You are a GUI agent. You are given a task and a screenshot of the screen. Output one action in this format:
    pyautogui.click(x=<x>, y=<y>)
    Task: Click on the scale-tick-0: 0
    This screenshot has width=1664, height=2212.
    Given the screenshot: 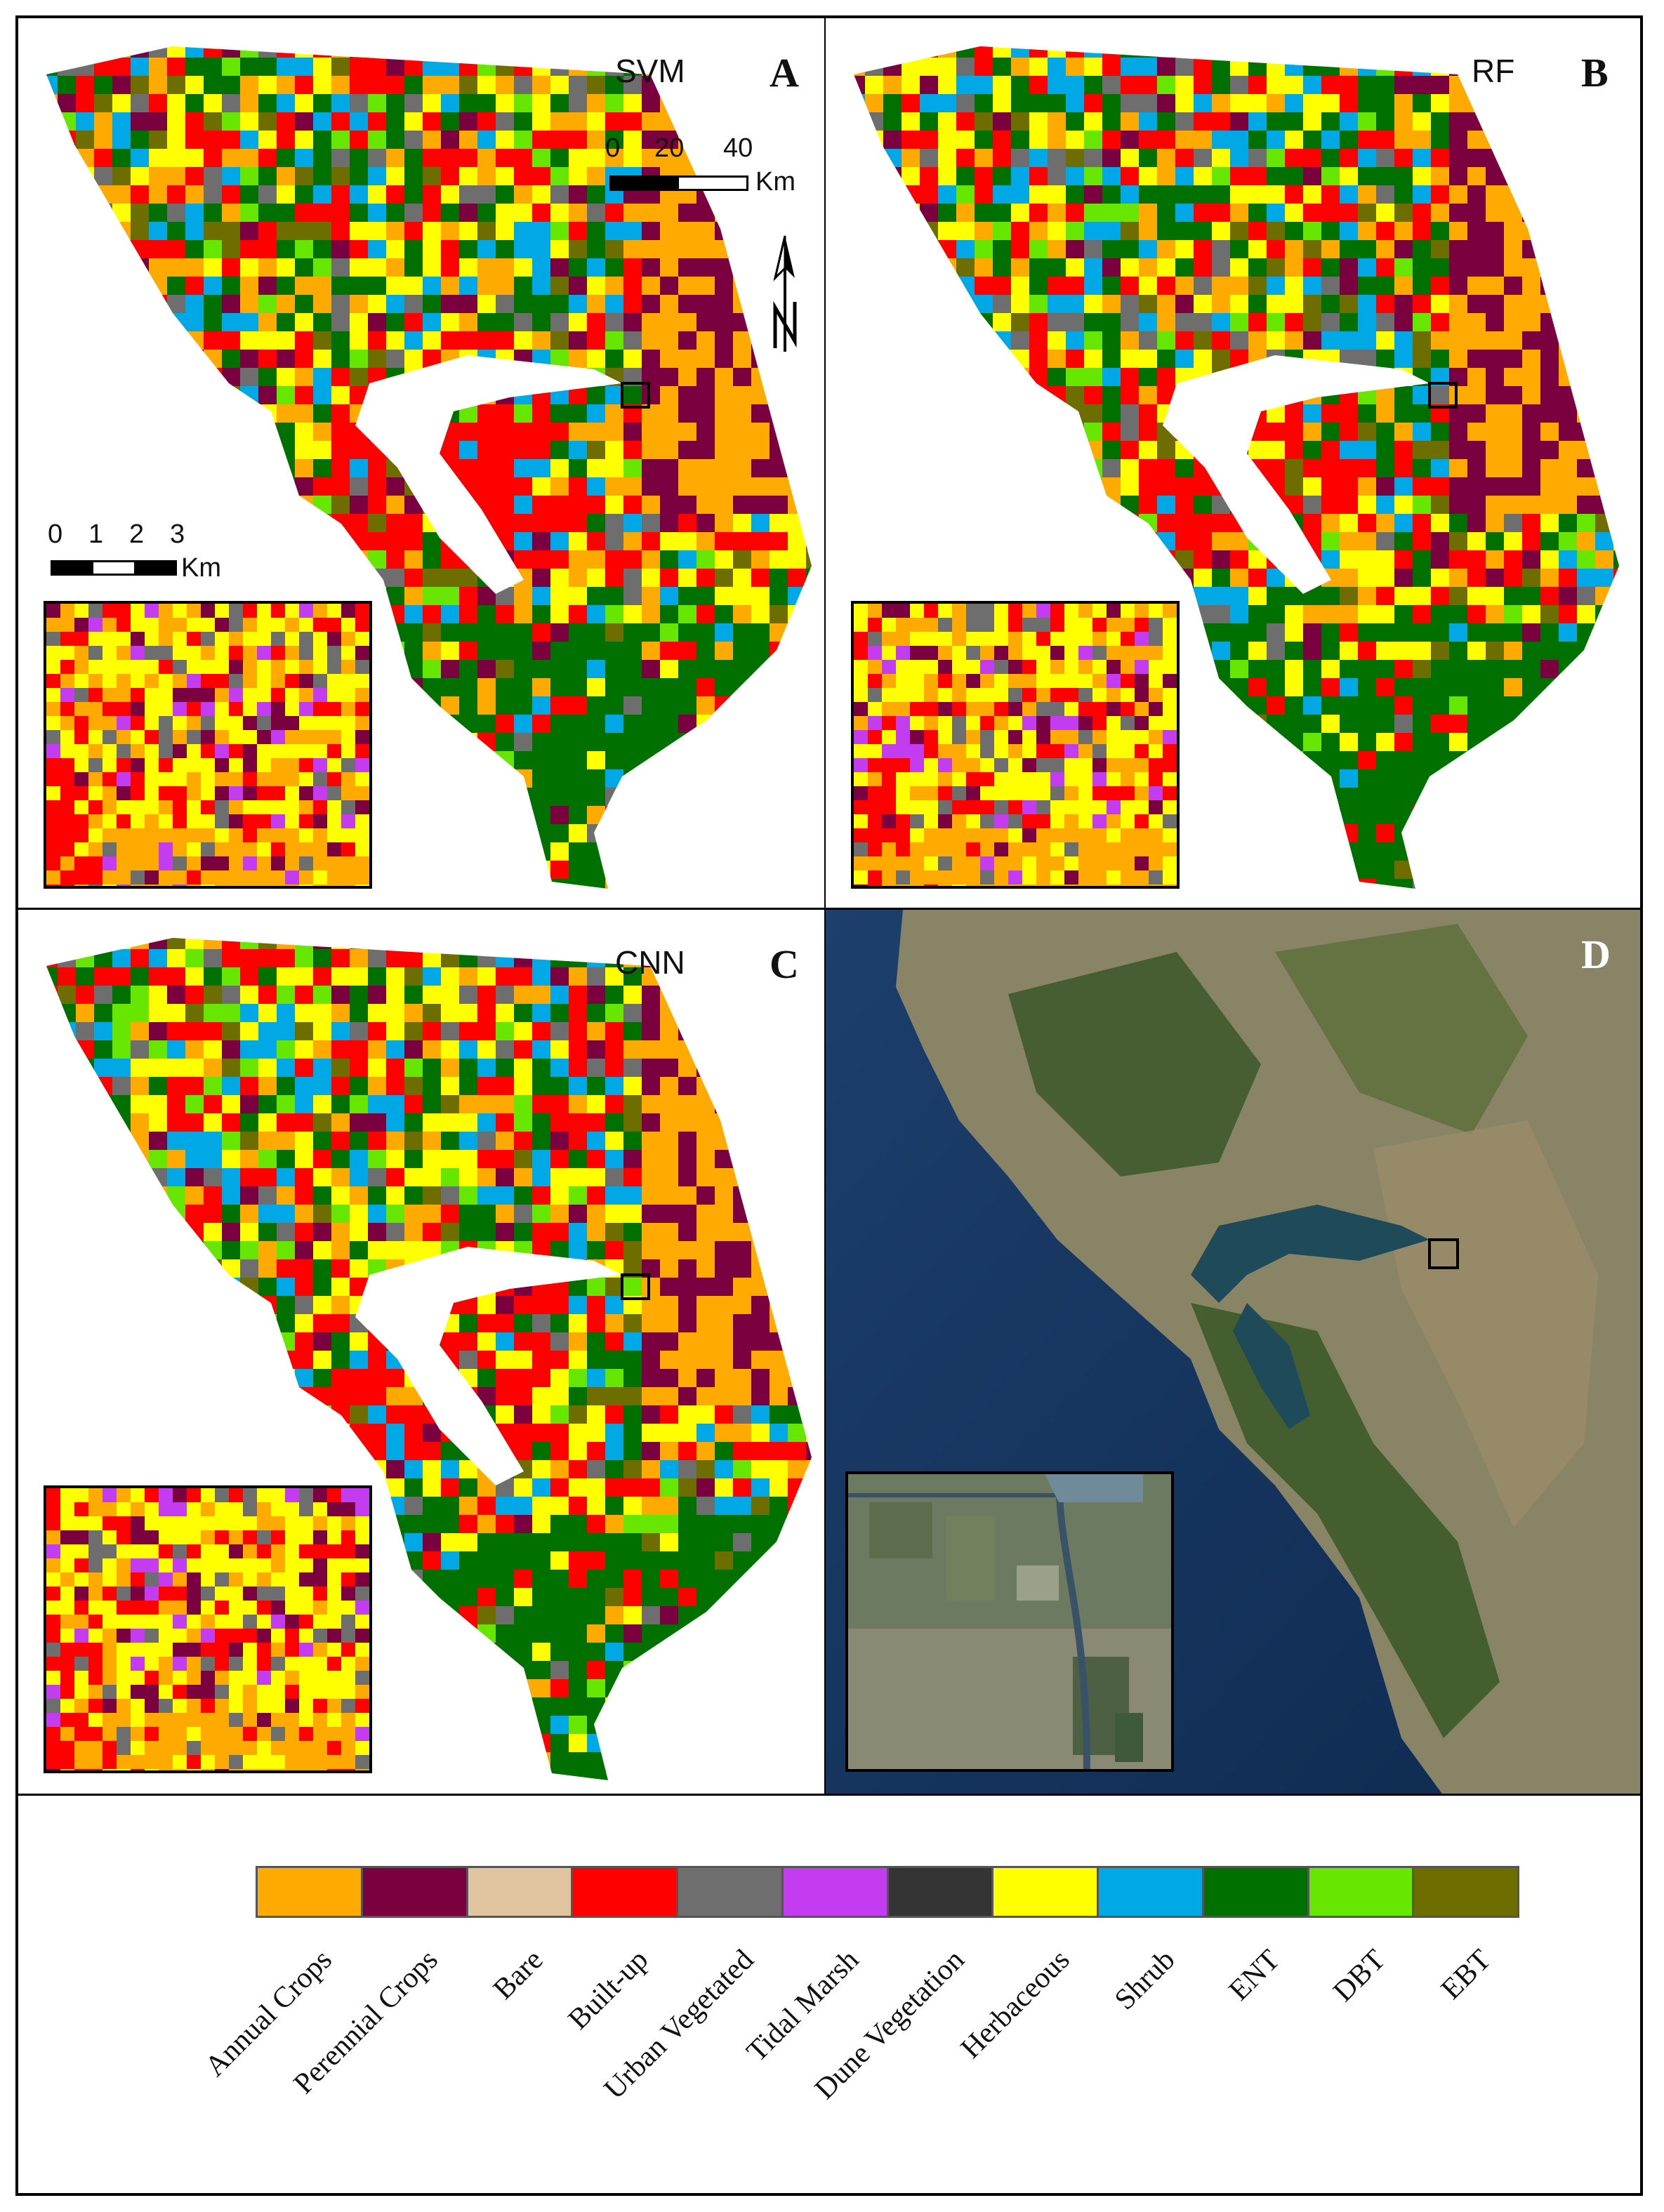 What is the action you would take?
    pyautogui.click(x=613, y=148)
    